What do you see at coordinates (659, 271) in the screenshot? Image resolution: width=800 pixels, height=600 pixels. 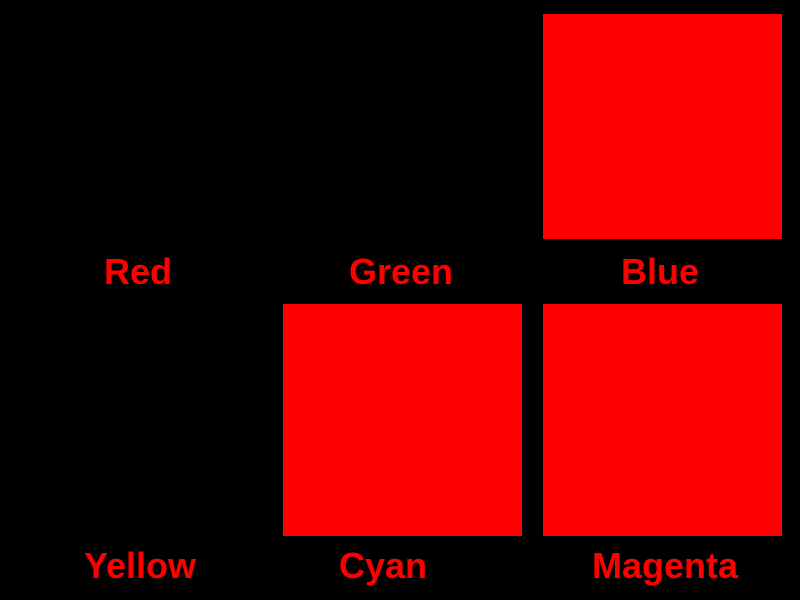 I see `blue-label: Blue` at bounding box center [659, 271].